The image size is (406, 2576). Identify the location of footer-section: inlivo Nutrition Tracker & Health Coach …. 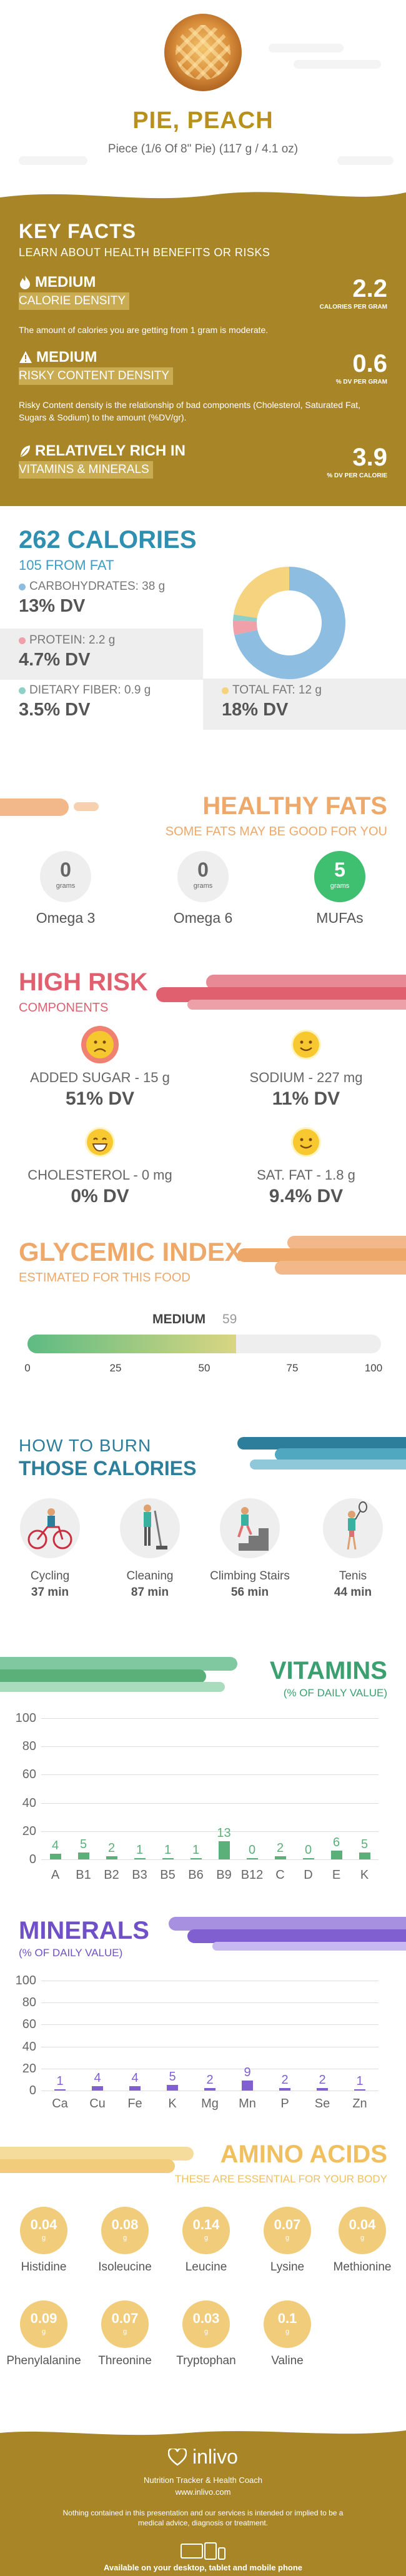
(203, 2500).